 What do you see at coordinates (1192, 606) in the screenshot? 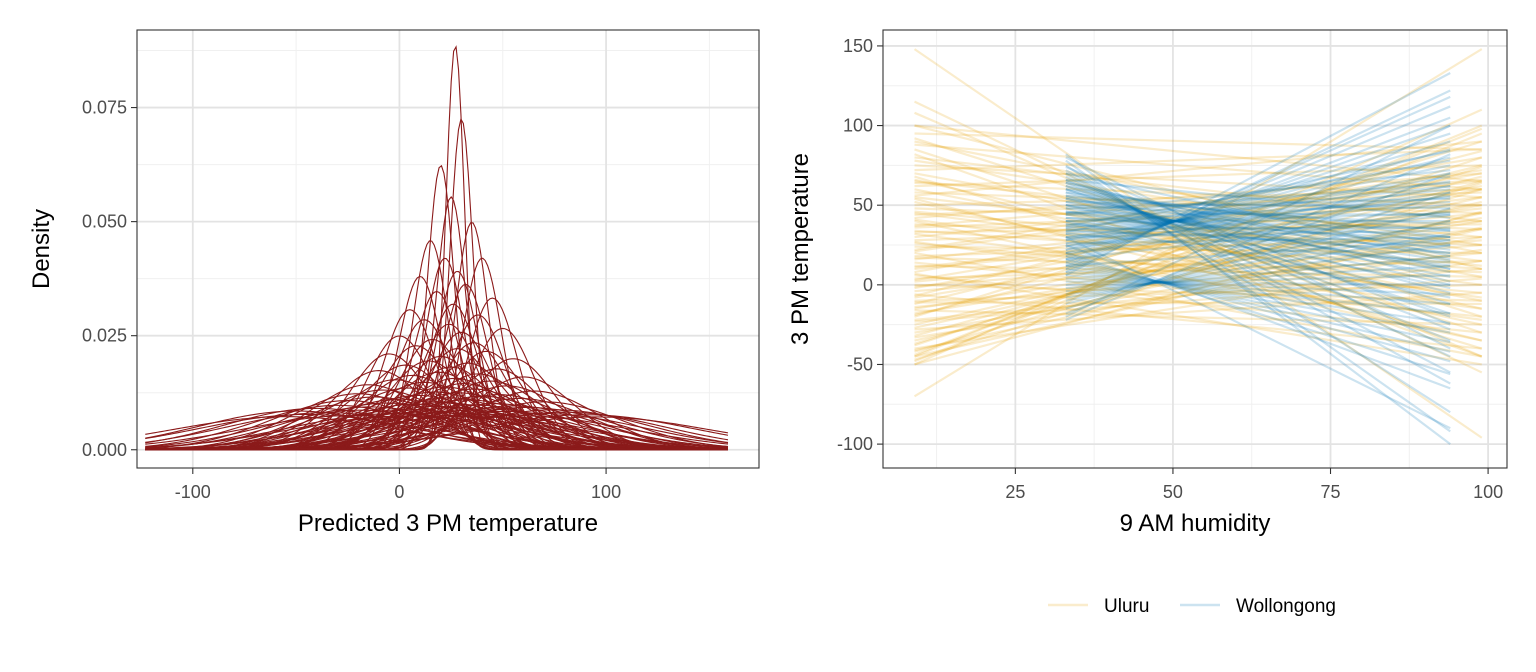
I see `legend: Uluru Wollongong` at bounding box center [1192, 606].